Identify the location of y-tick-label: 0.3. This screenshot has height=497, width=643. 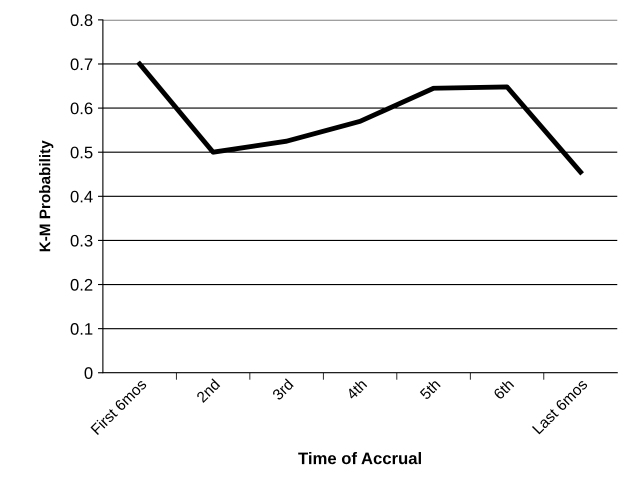
(81, 240).